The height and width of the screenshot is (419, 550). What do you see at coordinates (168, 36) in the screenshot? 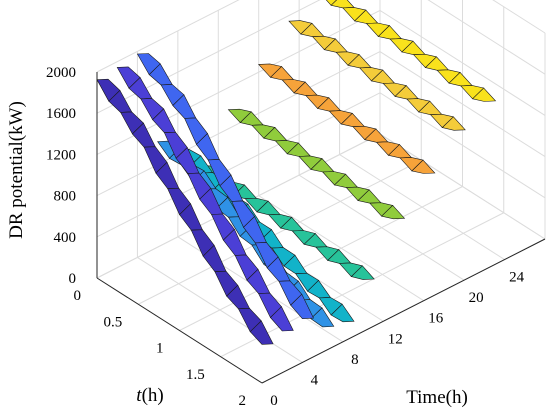
I see `back-wall-gridline` at bounding box center [168, 36].